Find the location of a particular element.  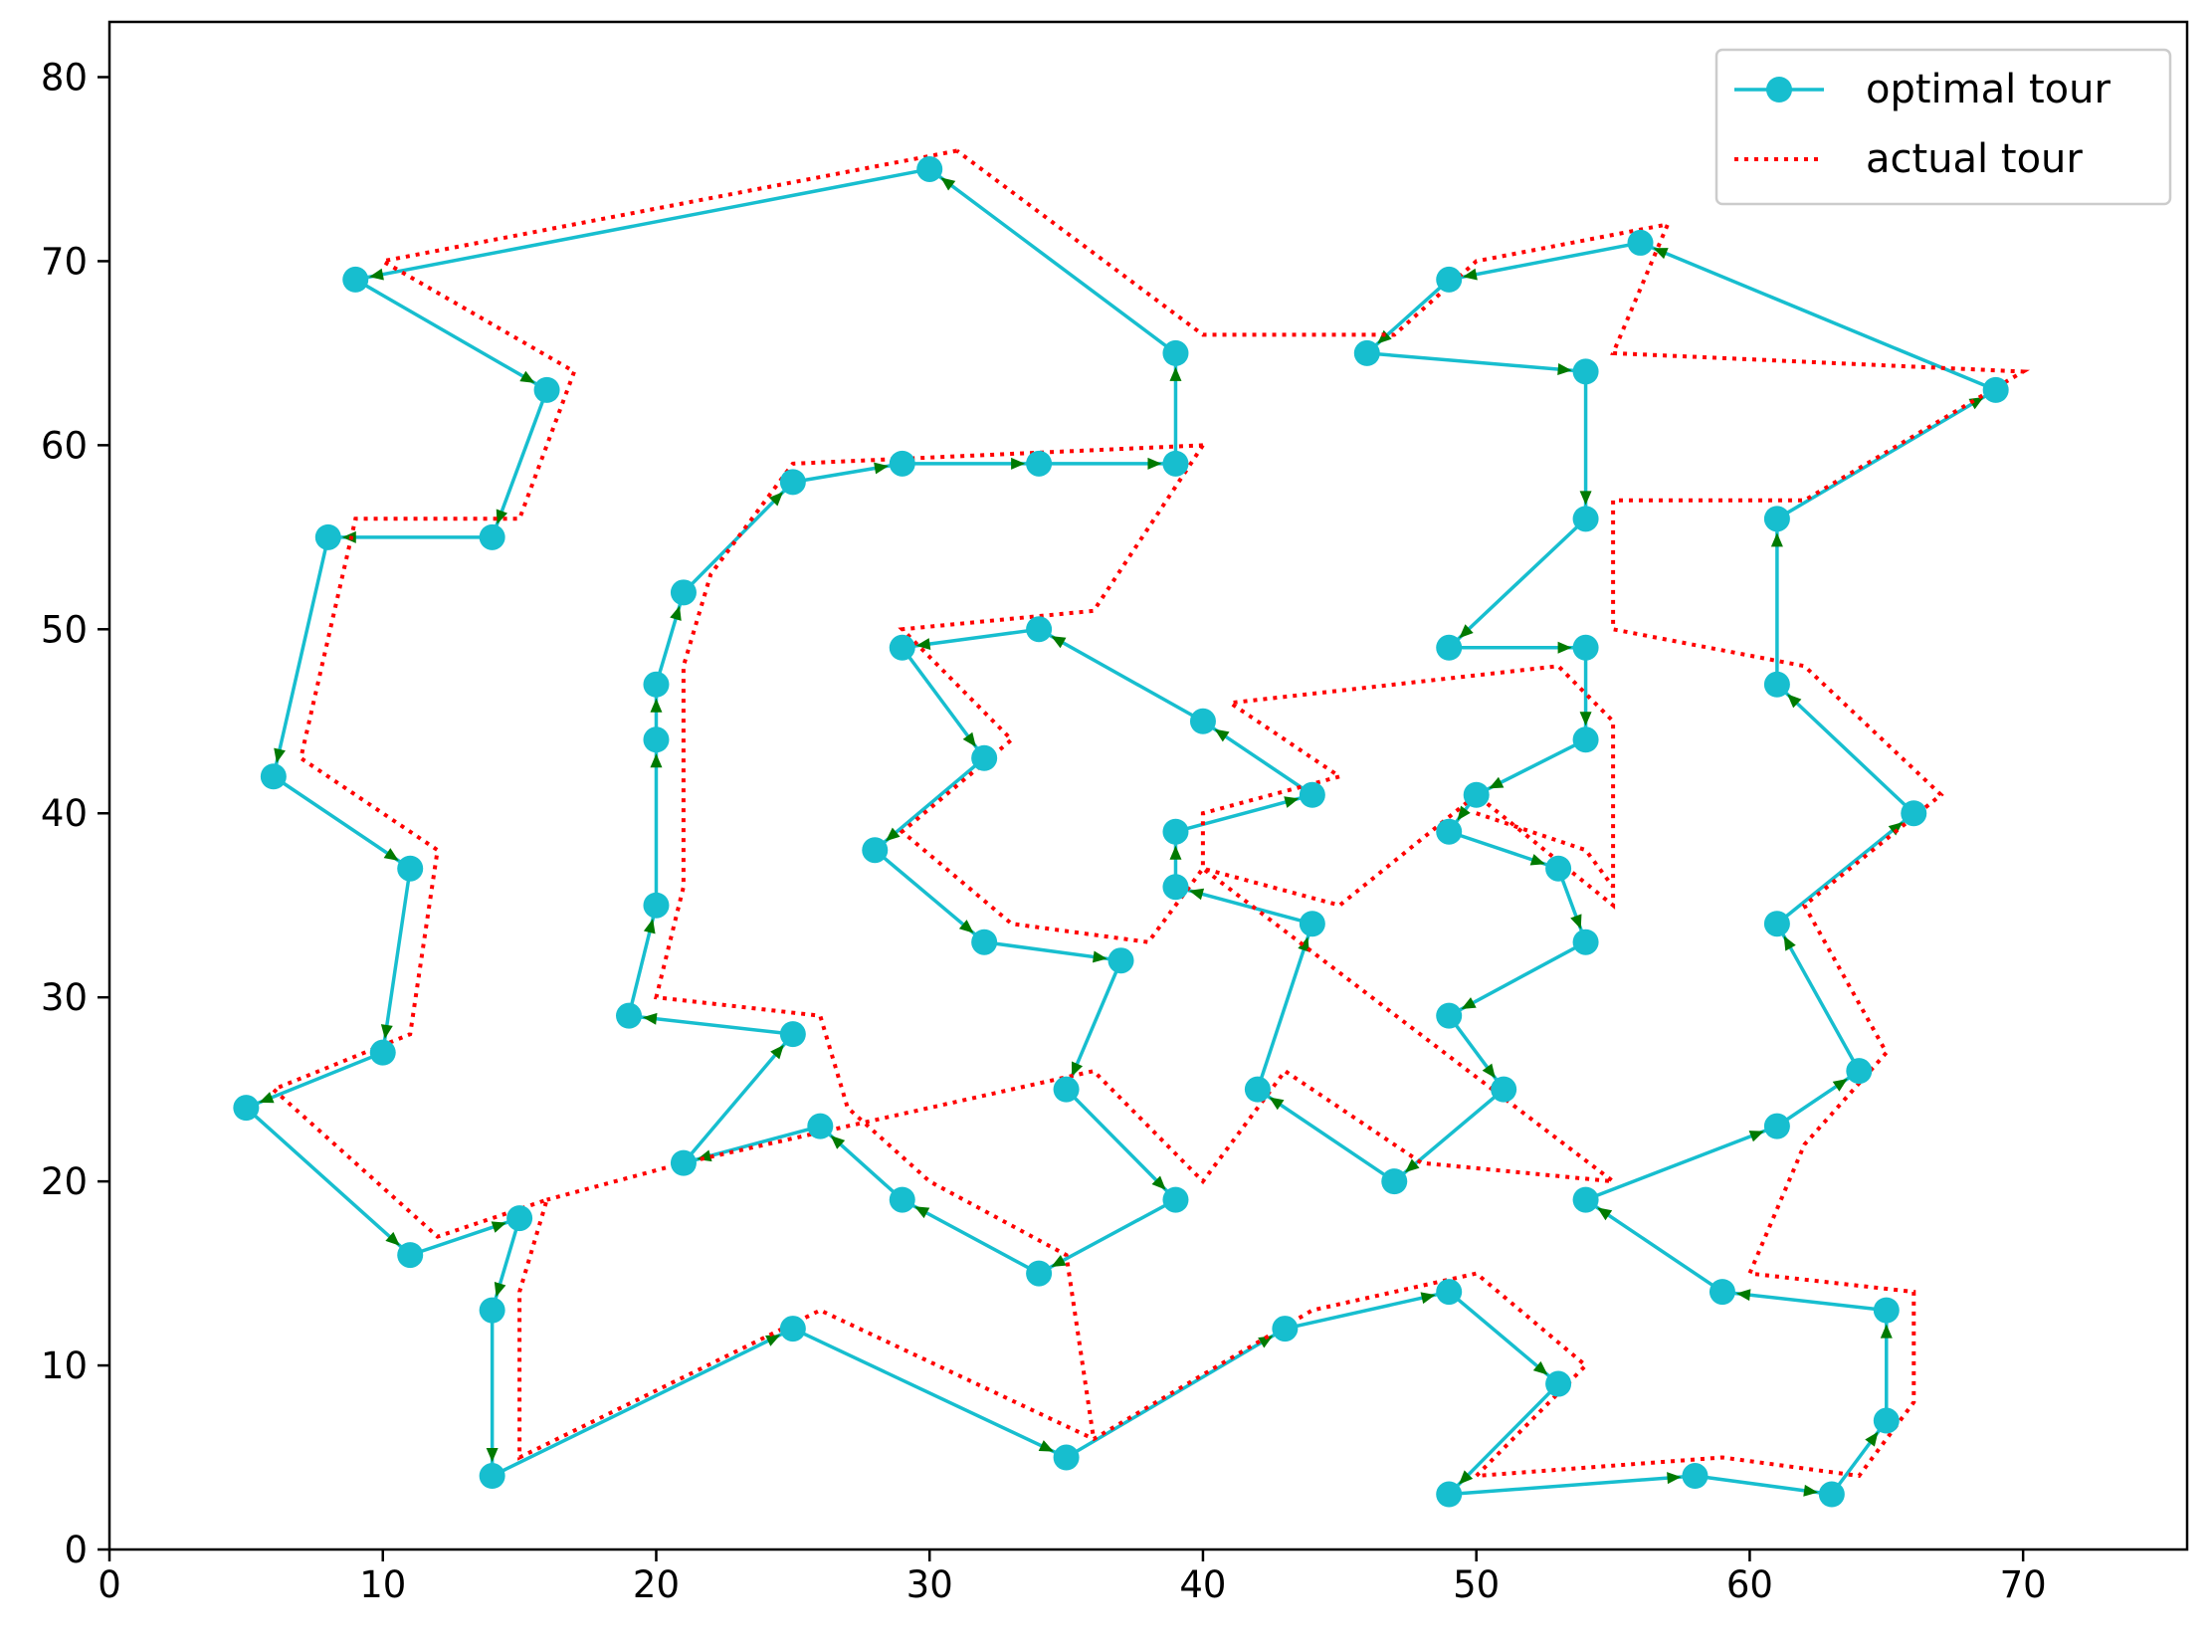

x-tick-label: 40 is located at coordinates (1202, 1584).